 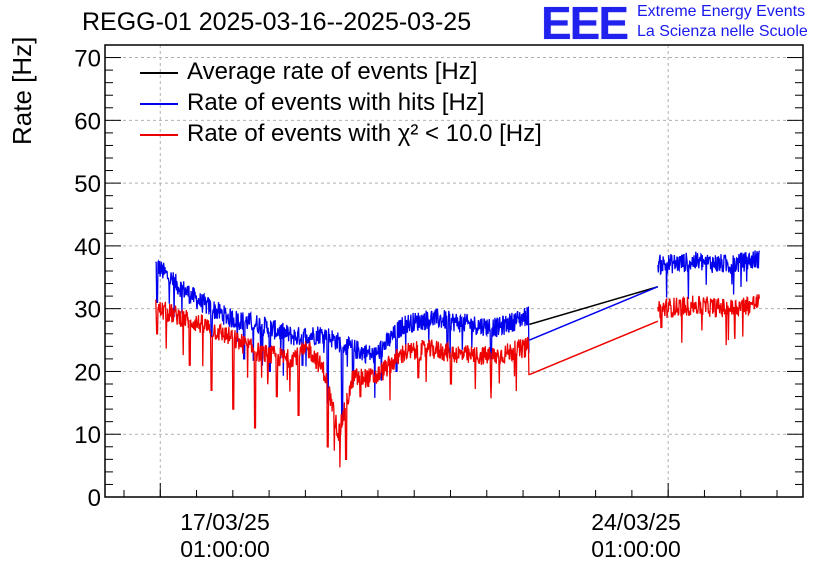 What do you see at coordinates (364, 133) in the screenshot?
I see `legend-label-chi2: Rate of events with χ² < 10.0 [Hz]` at bounding box center [364, 133].